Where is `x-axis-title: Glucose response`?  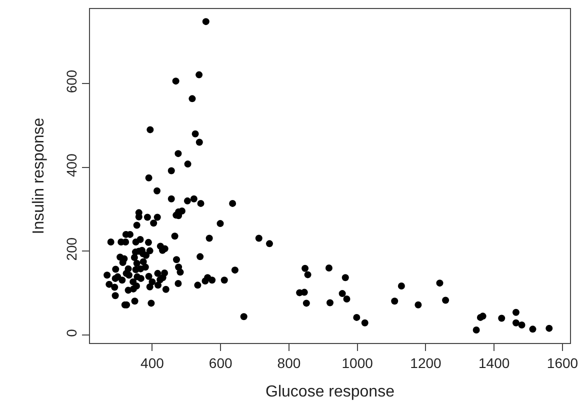 x-axis-title: Glucose response is located at coordinates (330, 392).